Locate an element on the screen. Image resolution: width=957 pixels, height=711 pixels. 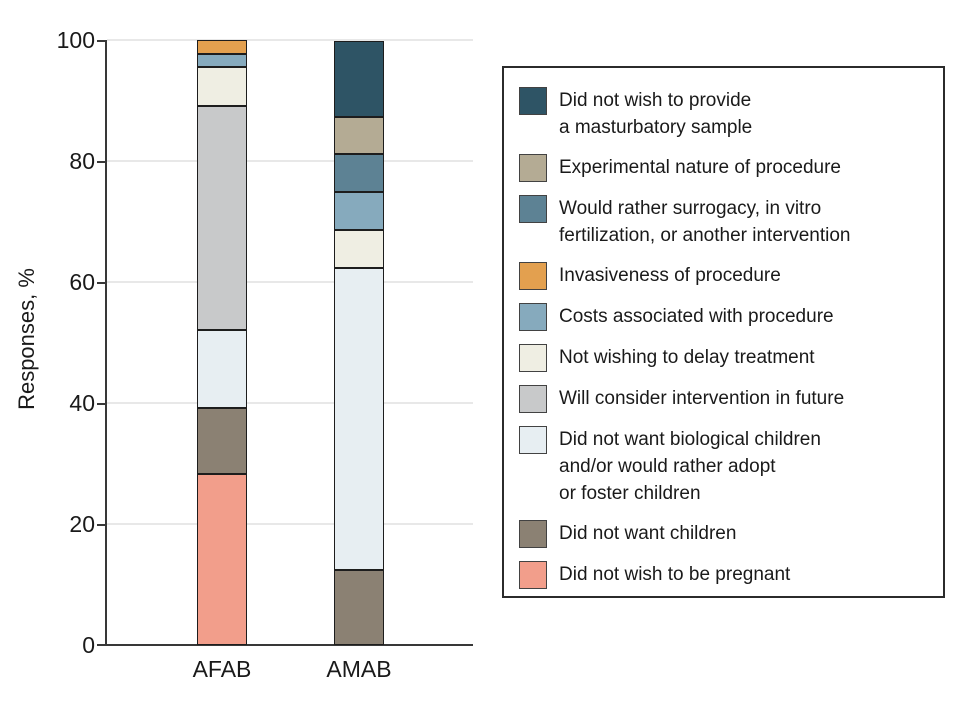
legend-swatch-no-biological-children is located at coordinates (533, 440).